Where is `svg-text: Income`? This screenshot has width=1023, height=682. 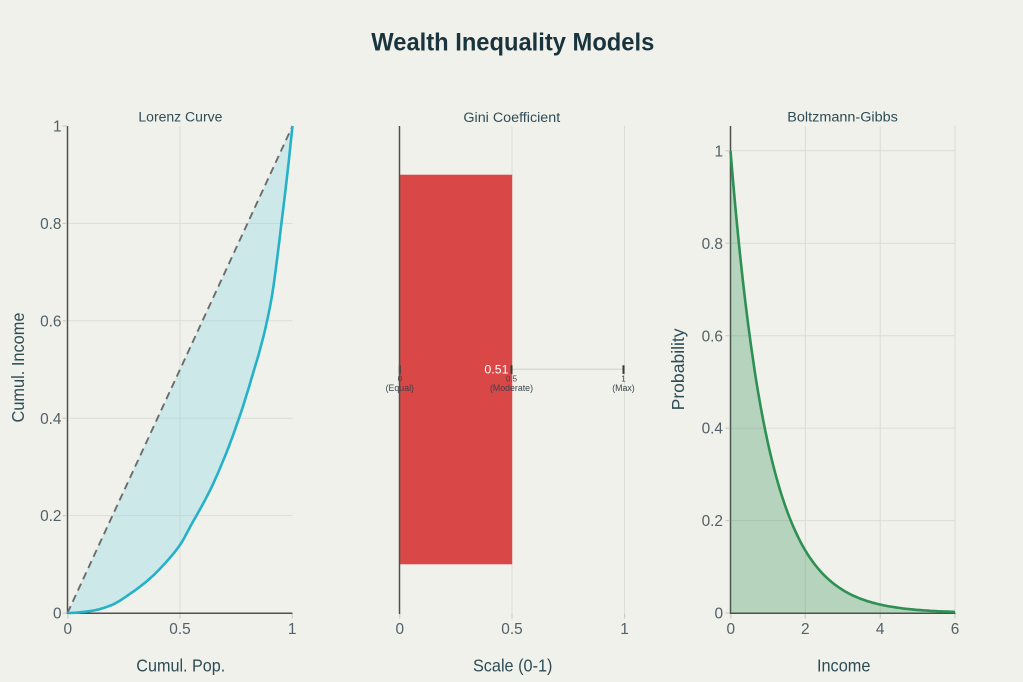
svg-text: Income is located at coordinates (844, 665).